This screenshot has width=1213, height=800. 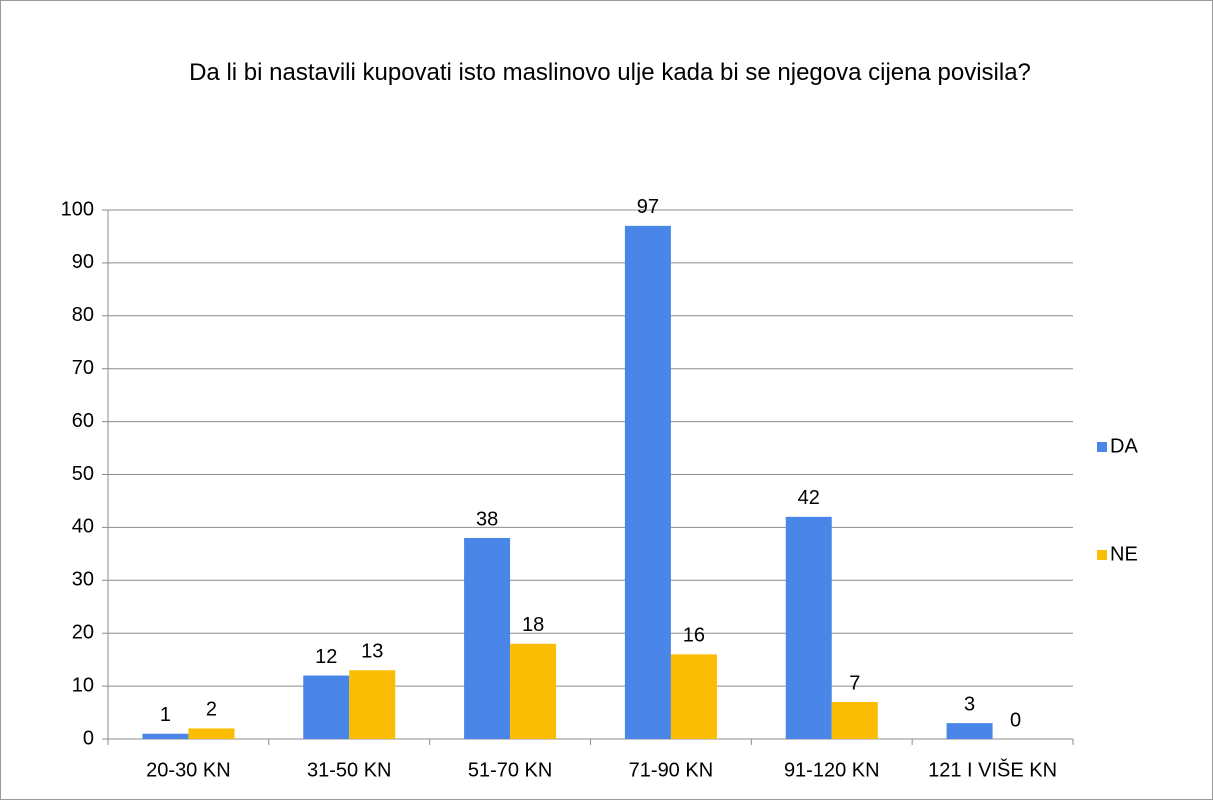 What do you see at coordinates (165, 715) in the screenshot?
I see `data-label: 1` at bounding box center [165, 715].